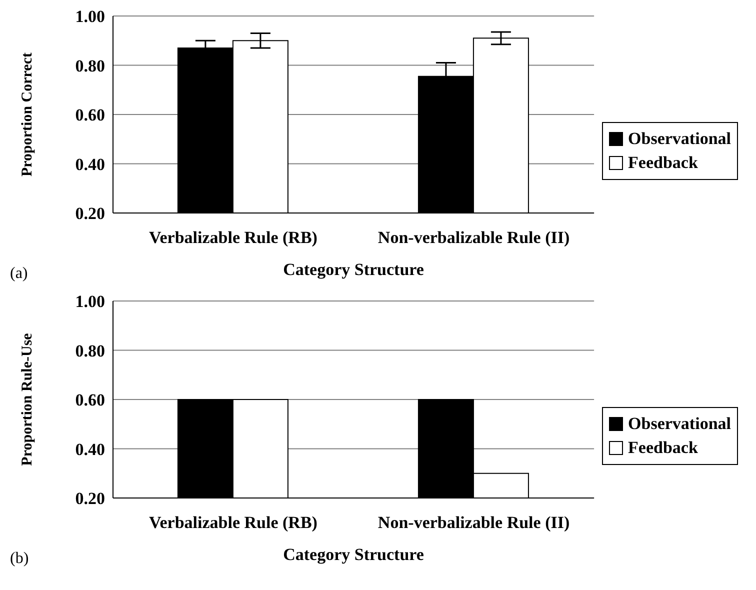  Describe the element at coordinates (19, 559) in the screenshot. I see `text: (b)` at that location.